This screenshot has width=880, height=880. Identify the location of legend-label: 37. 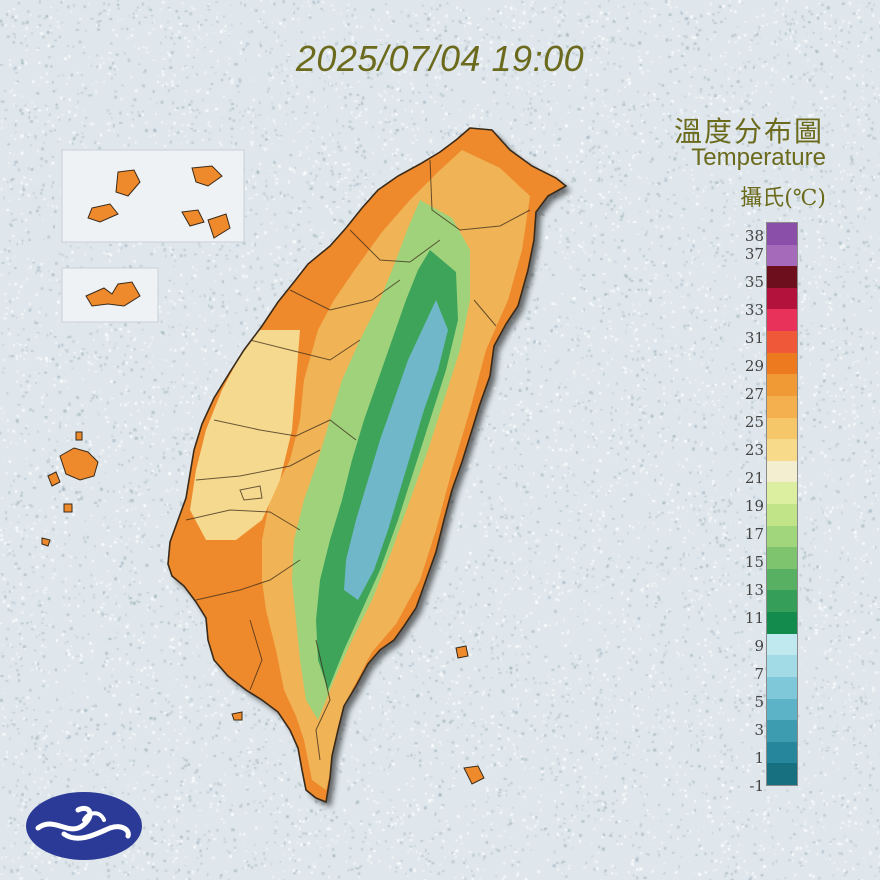
(754, 254).